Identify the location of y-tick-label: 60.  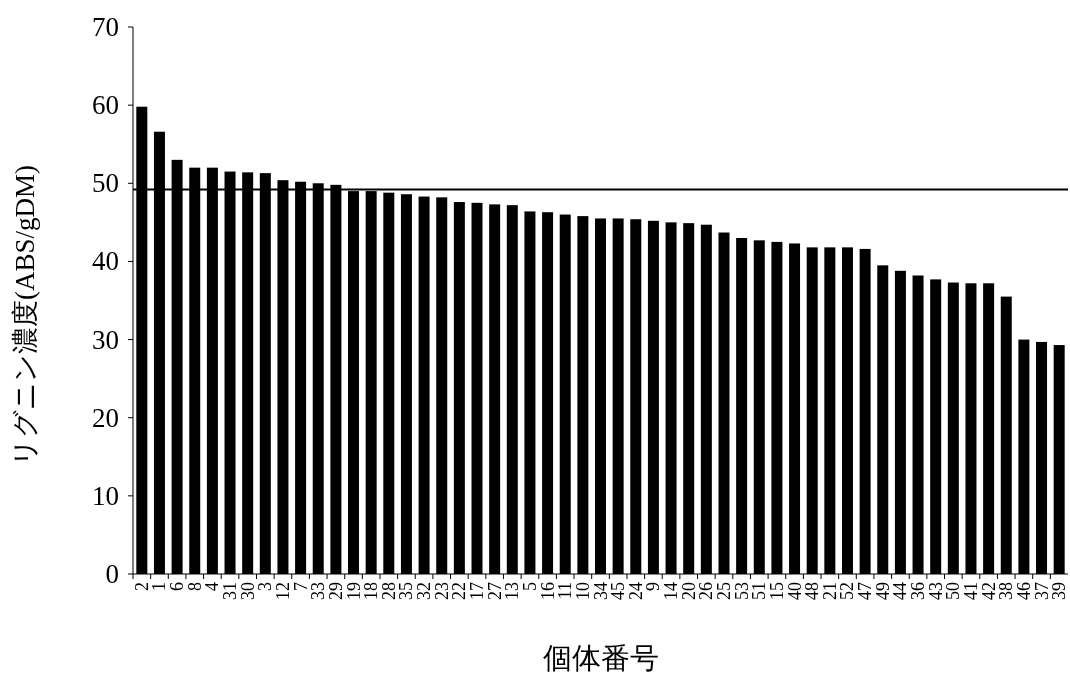
(105, 105).